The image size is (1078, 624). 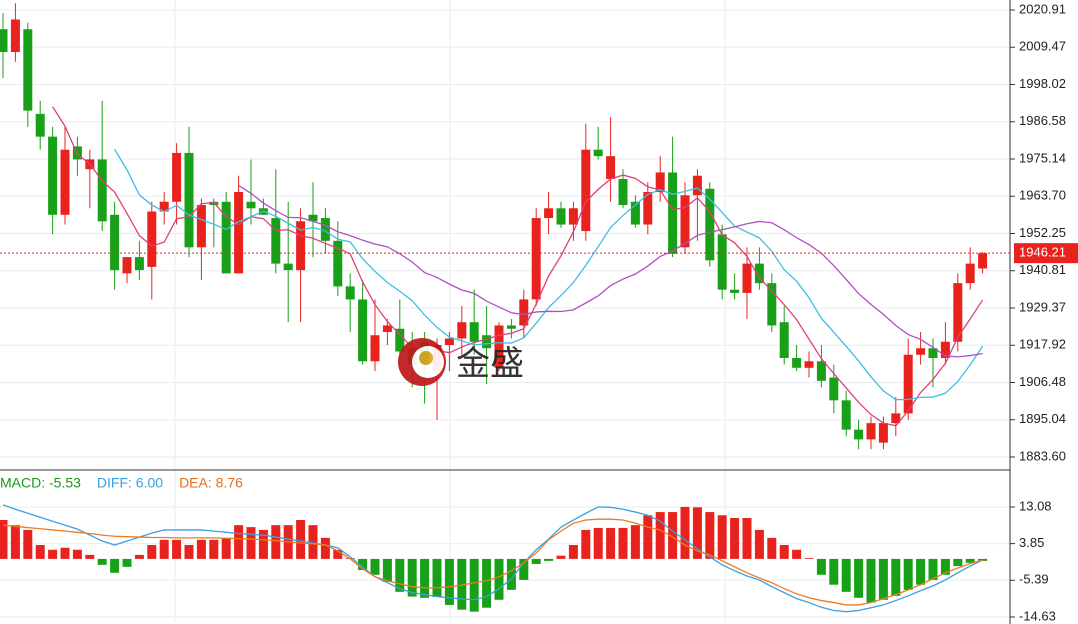 What do you see at coordinates (211, 483) in the screenshot?
I see `macd-legend: DEA: 8.76` at bounding box center [211, 483].